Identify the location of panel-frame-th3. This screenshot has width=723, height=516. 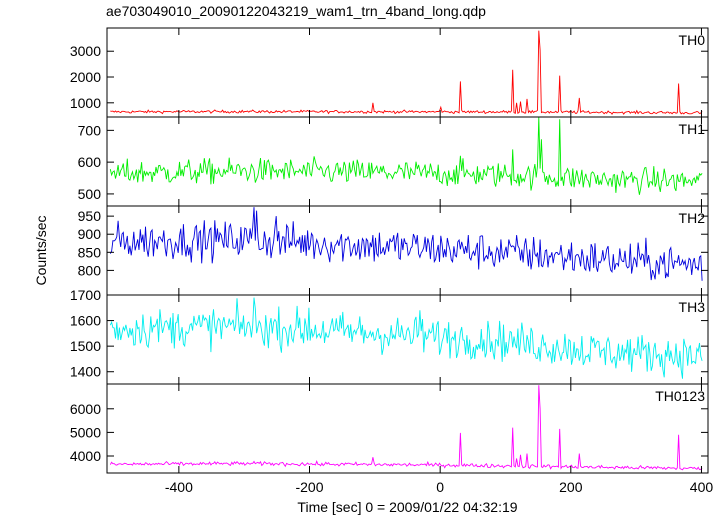
(407, 339).